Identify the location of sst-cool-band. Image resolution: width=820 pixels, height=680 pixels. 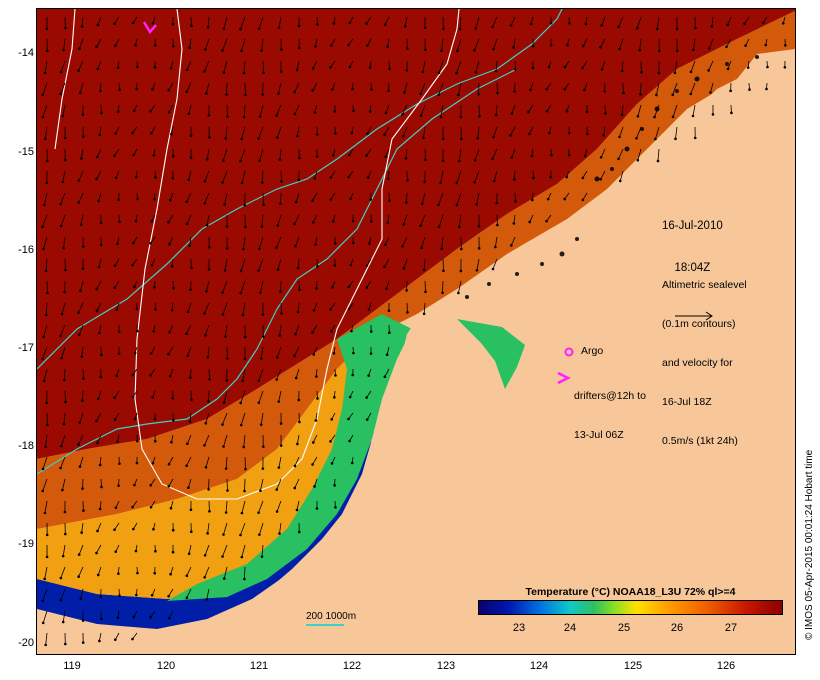
(289, 457).